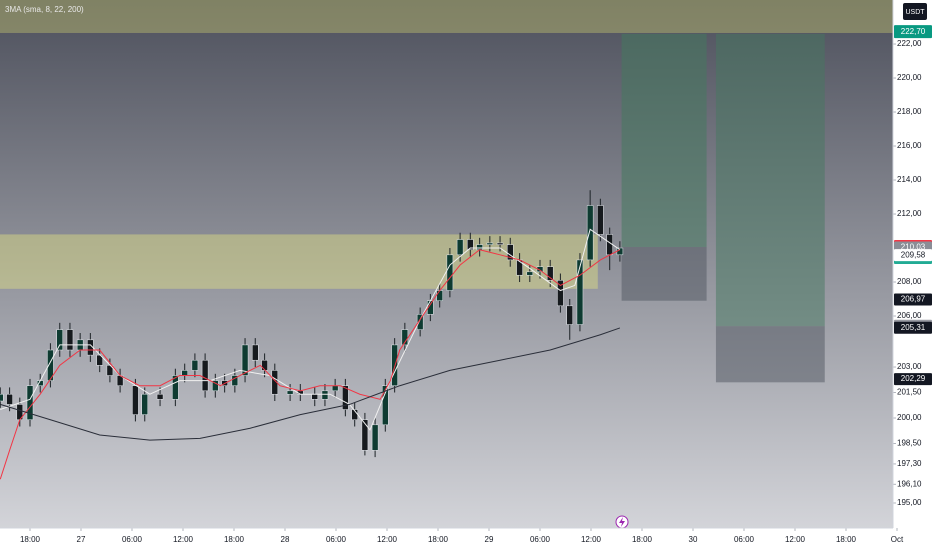 The width and height of the screenshot is (932, 555). I want to click on price-label: 209,58, so click(913, 254).